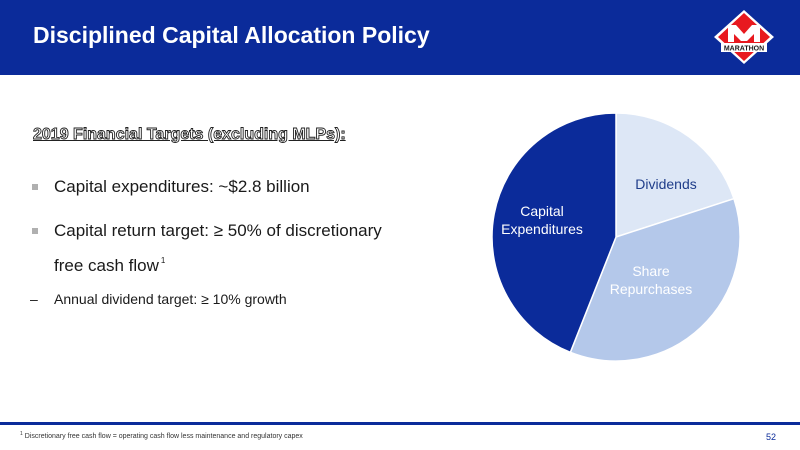  I want to click on pie-label-dividends: Dividends, so click(665, 184).